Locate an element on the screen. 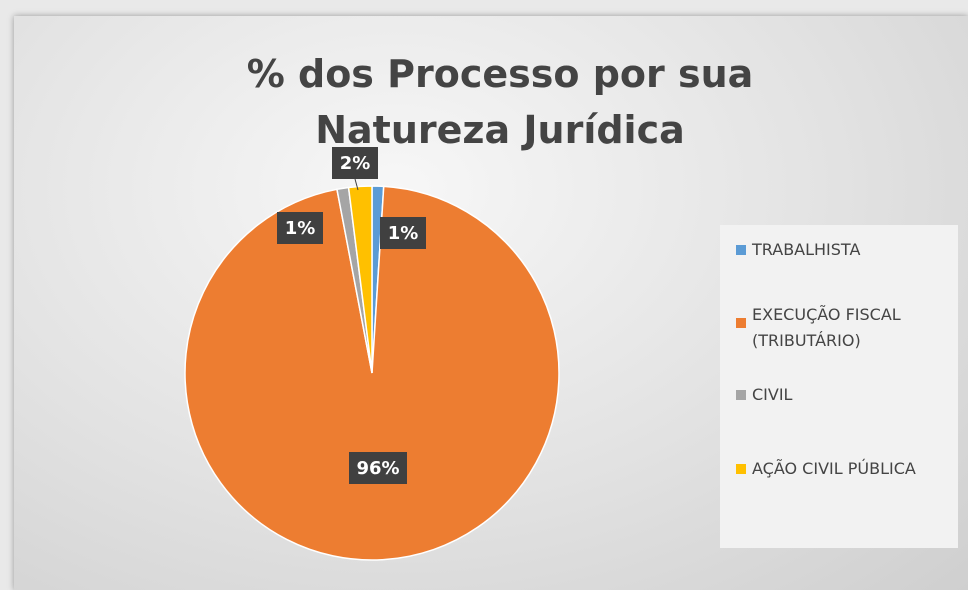  legend-item: CIVIL is located at coordinates (846, 395).